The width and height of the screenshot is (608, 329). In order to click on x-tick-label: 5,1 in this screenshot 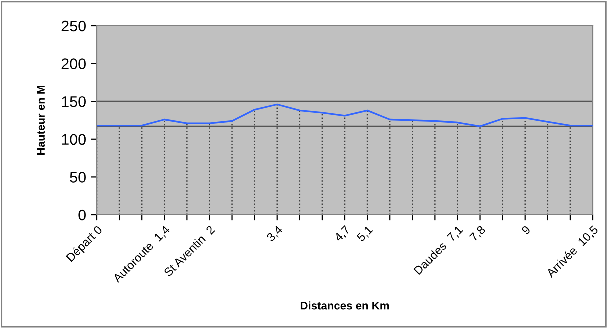, I will do `click(365, 234)`.